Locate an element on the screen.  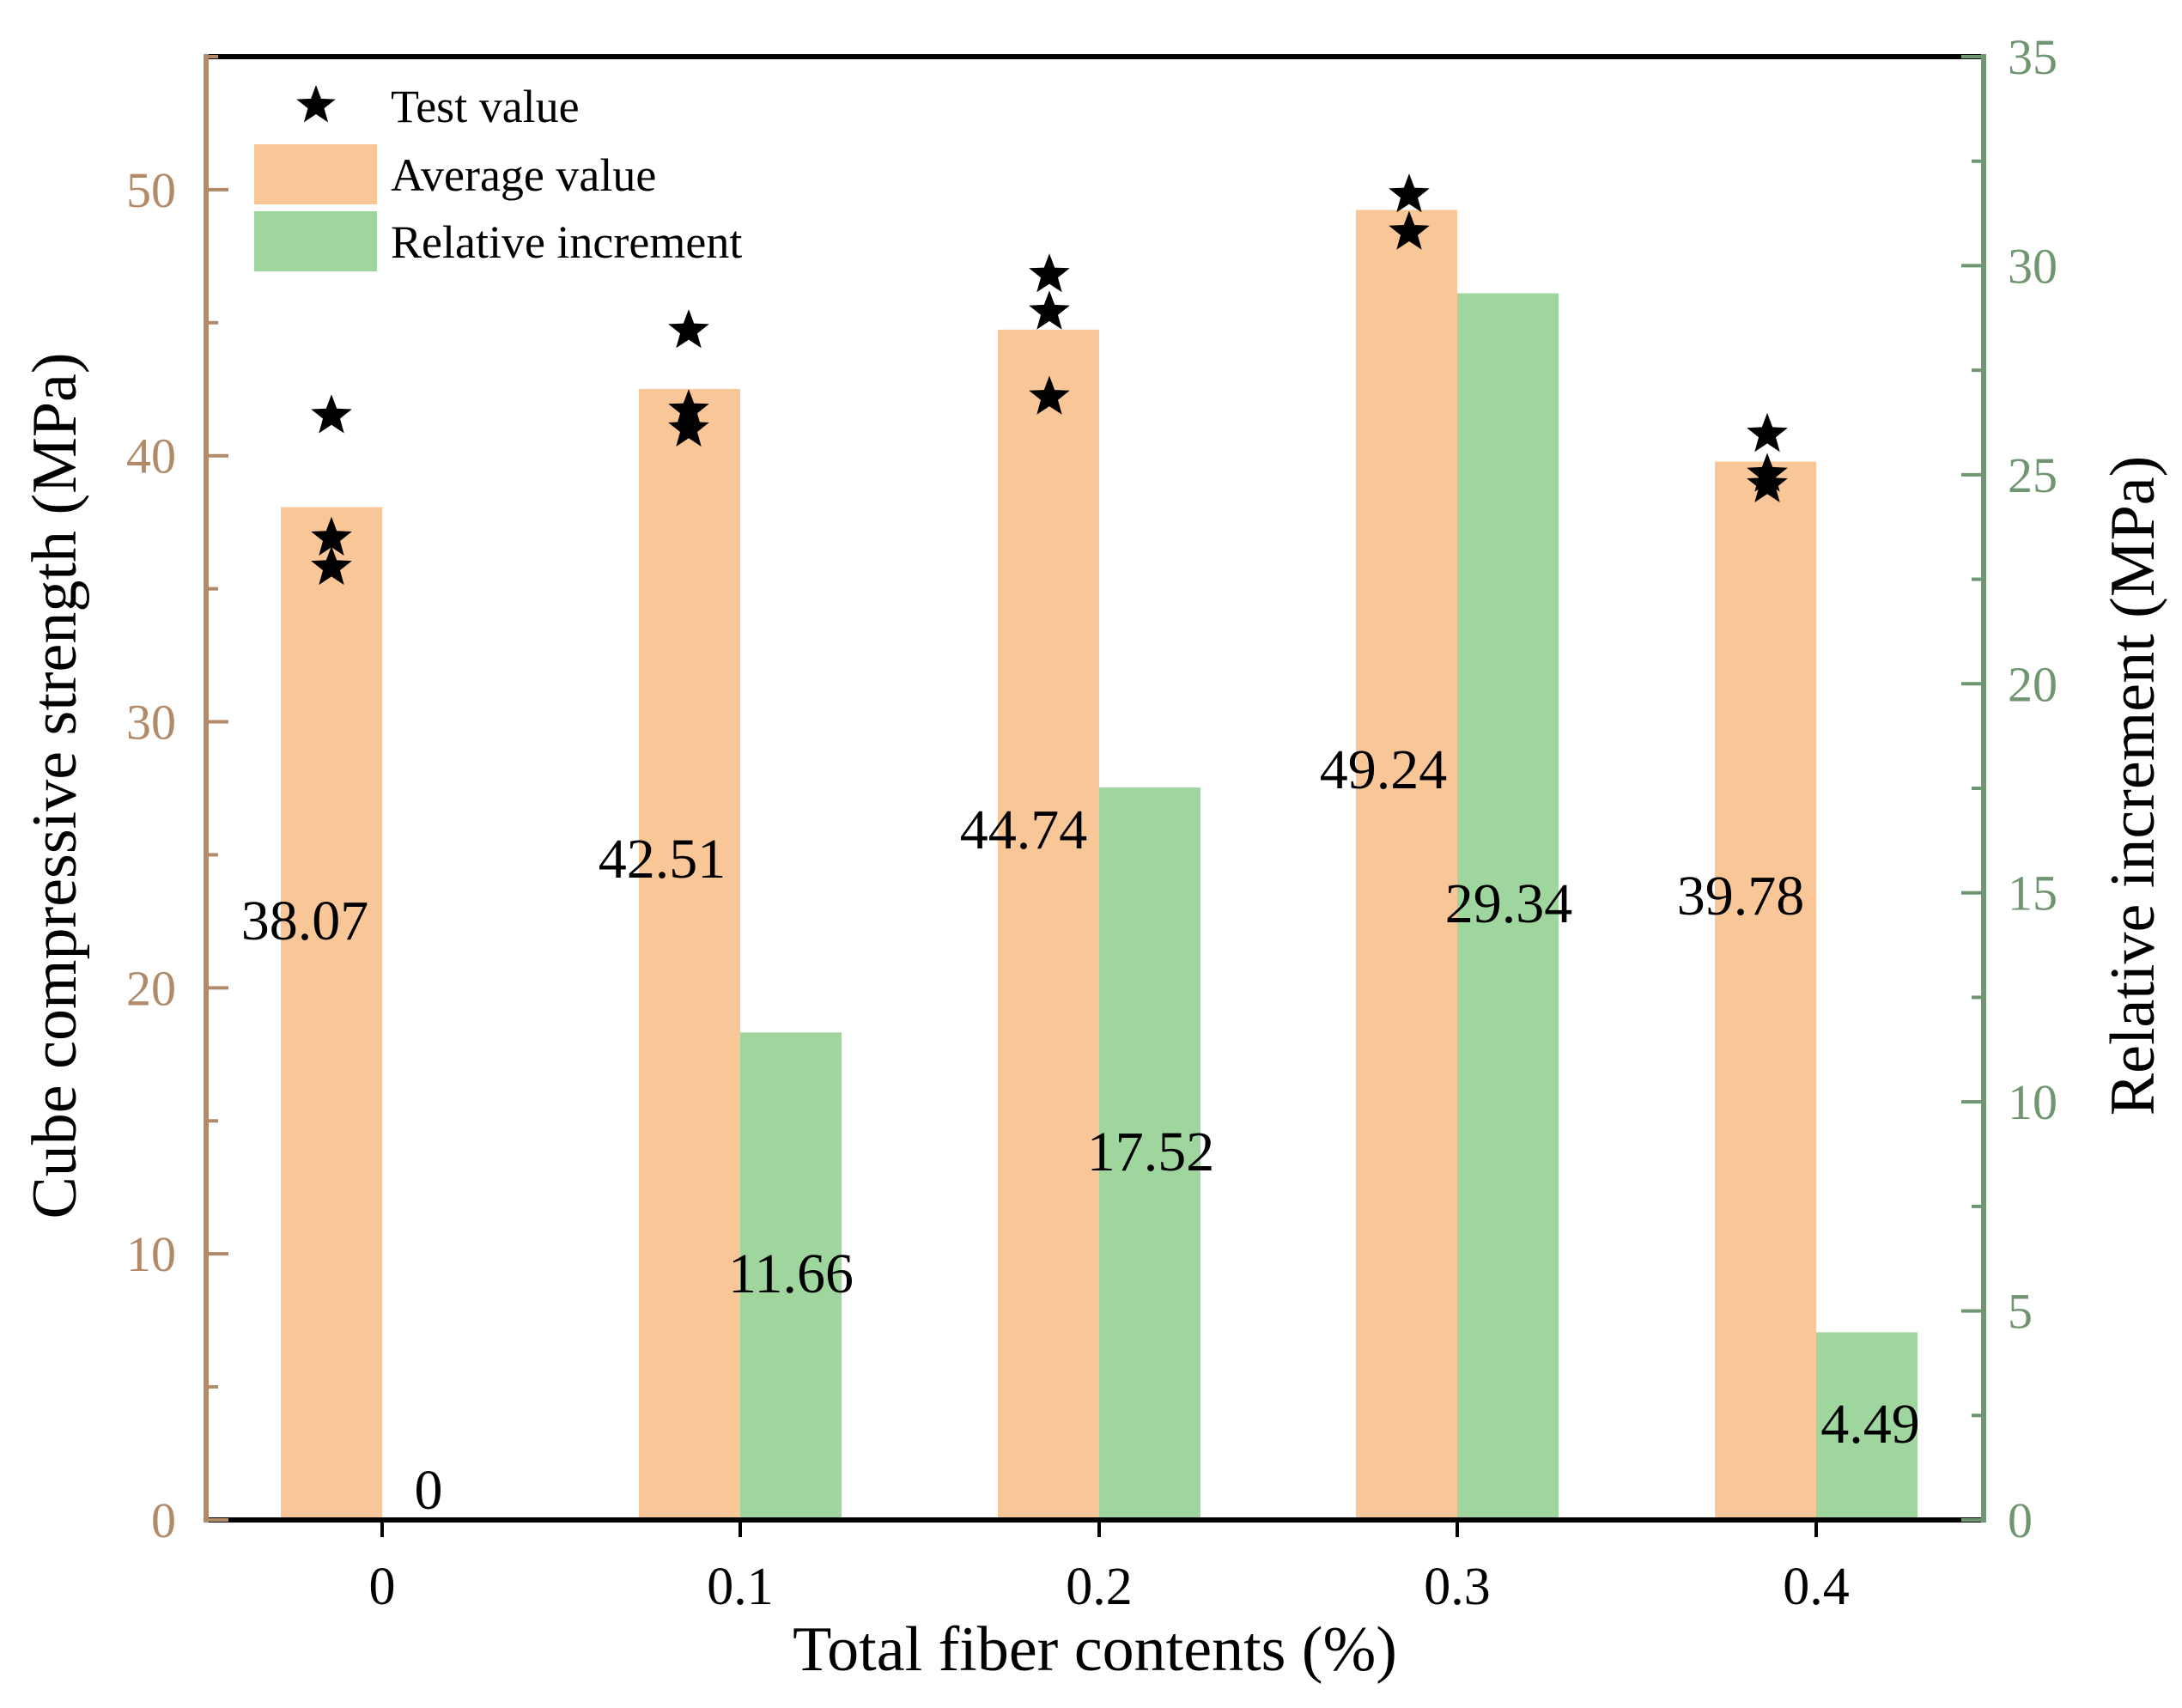
right-axis-title: Relative increment (MPa) is located at coordinates (2133, 786).